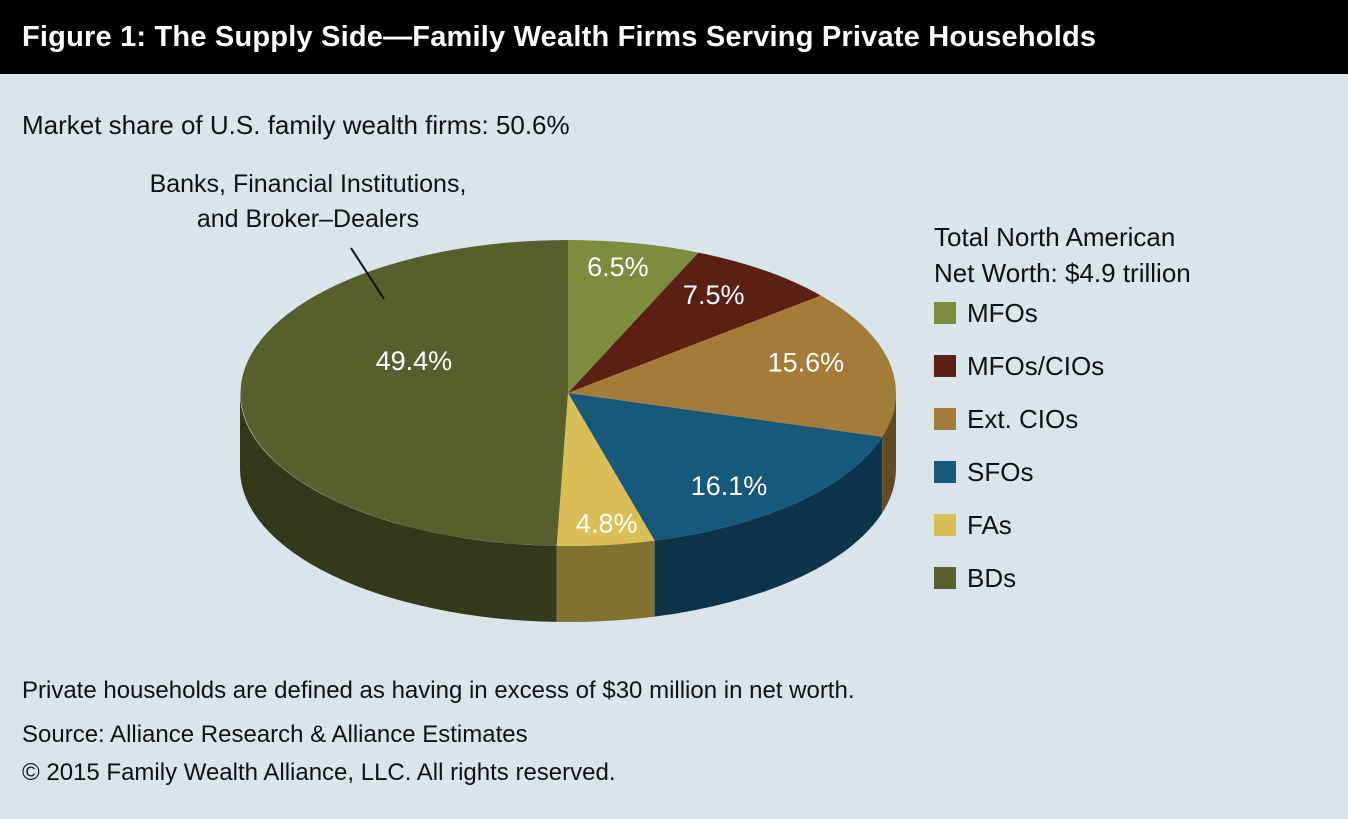  I want to click on legend-label: SFOs, so click(1000, 472).